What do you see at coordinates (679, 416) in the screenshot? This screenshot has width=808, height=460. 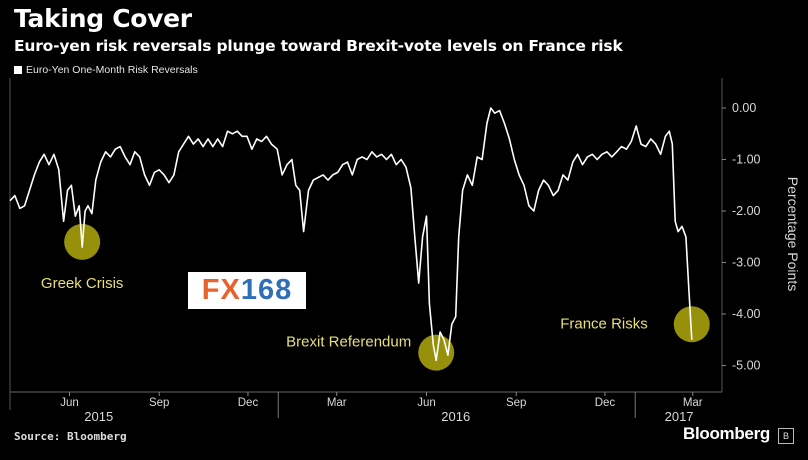 I see `year-label: 2017` at bounding box center [679, 416].